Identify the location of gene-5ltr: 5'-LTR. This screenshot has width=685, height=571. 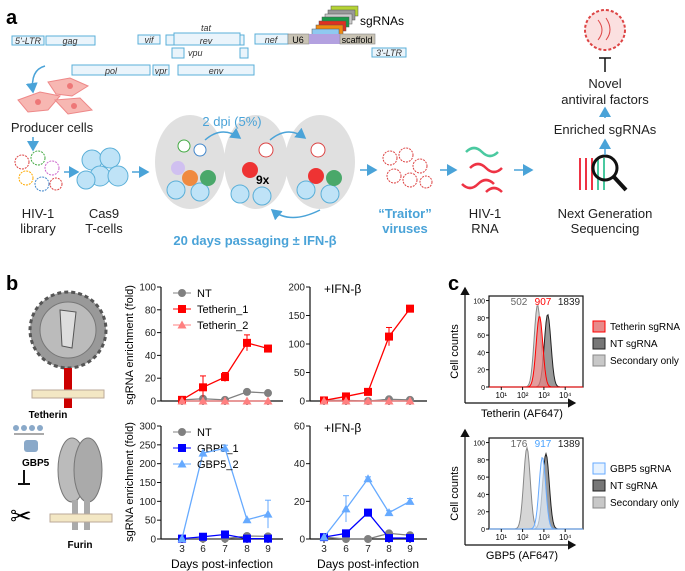
(28, 41).